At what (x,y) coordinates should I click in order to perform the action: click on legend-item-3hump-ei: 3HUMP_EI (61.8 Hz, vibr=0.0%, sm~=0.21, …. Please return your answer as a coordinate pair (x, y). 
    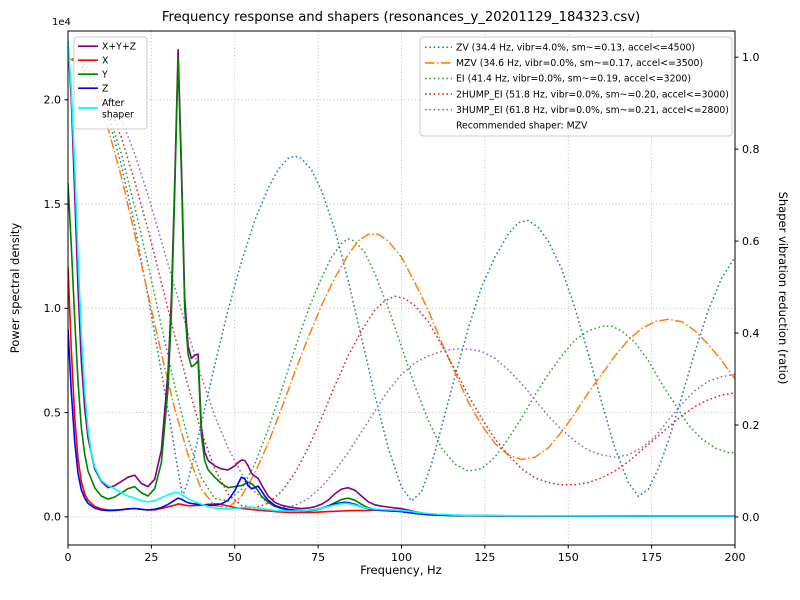
    Looking at the image, I should click on (577, 110).